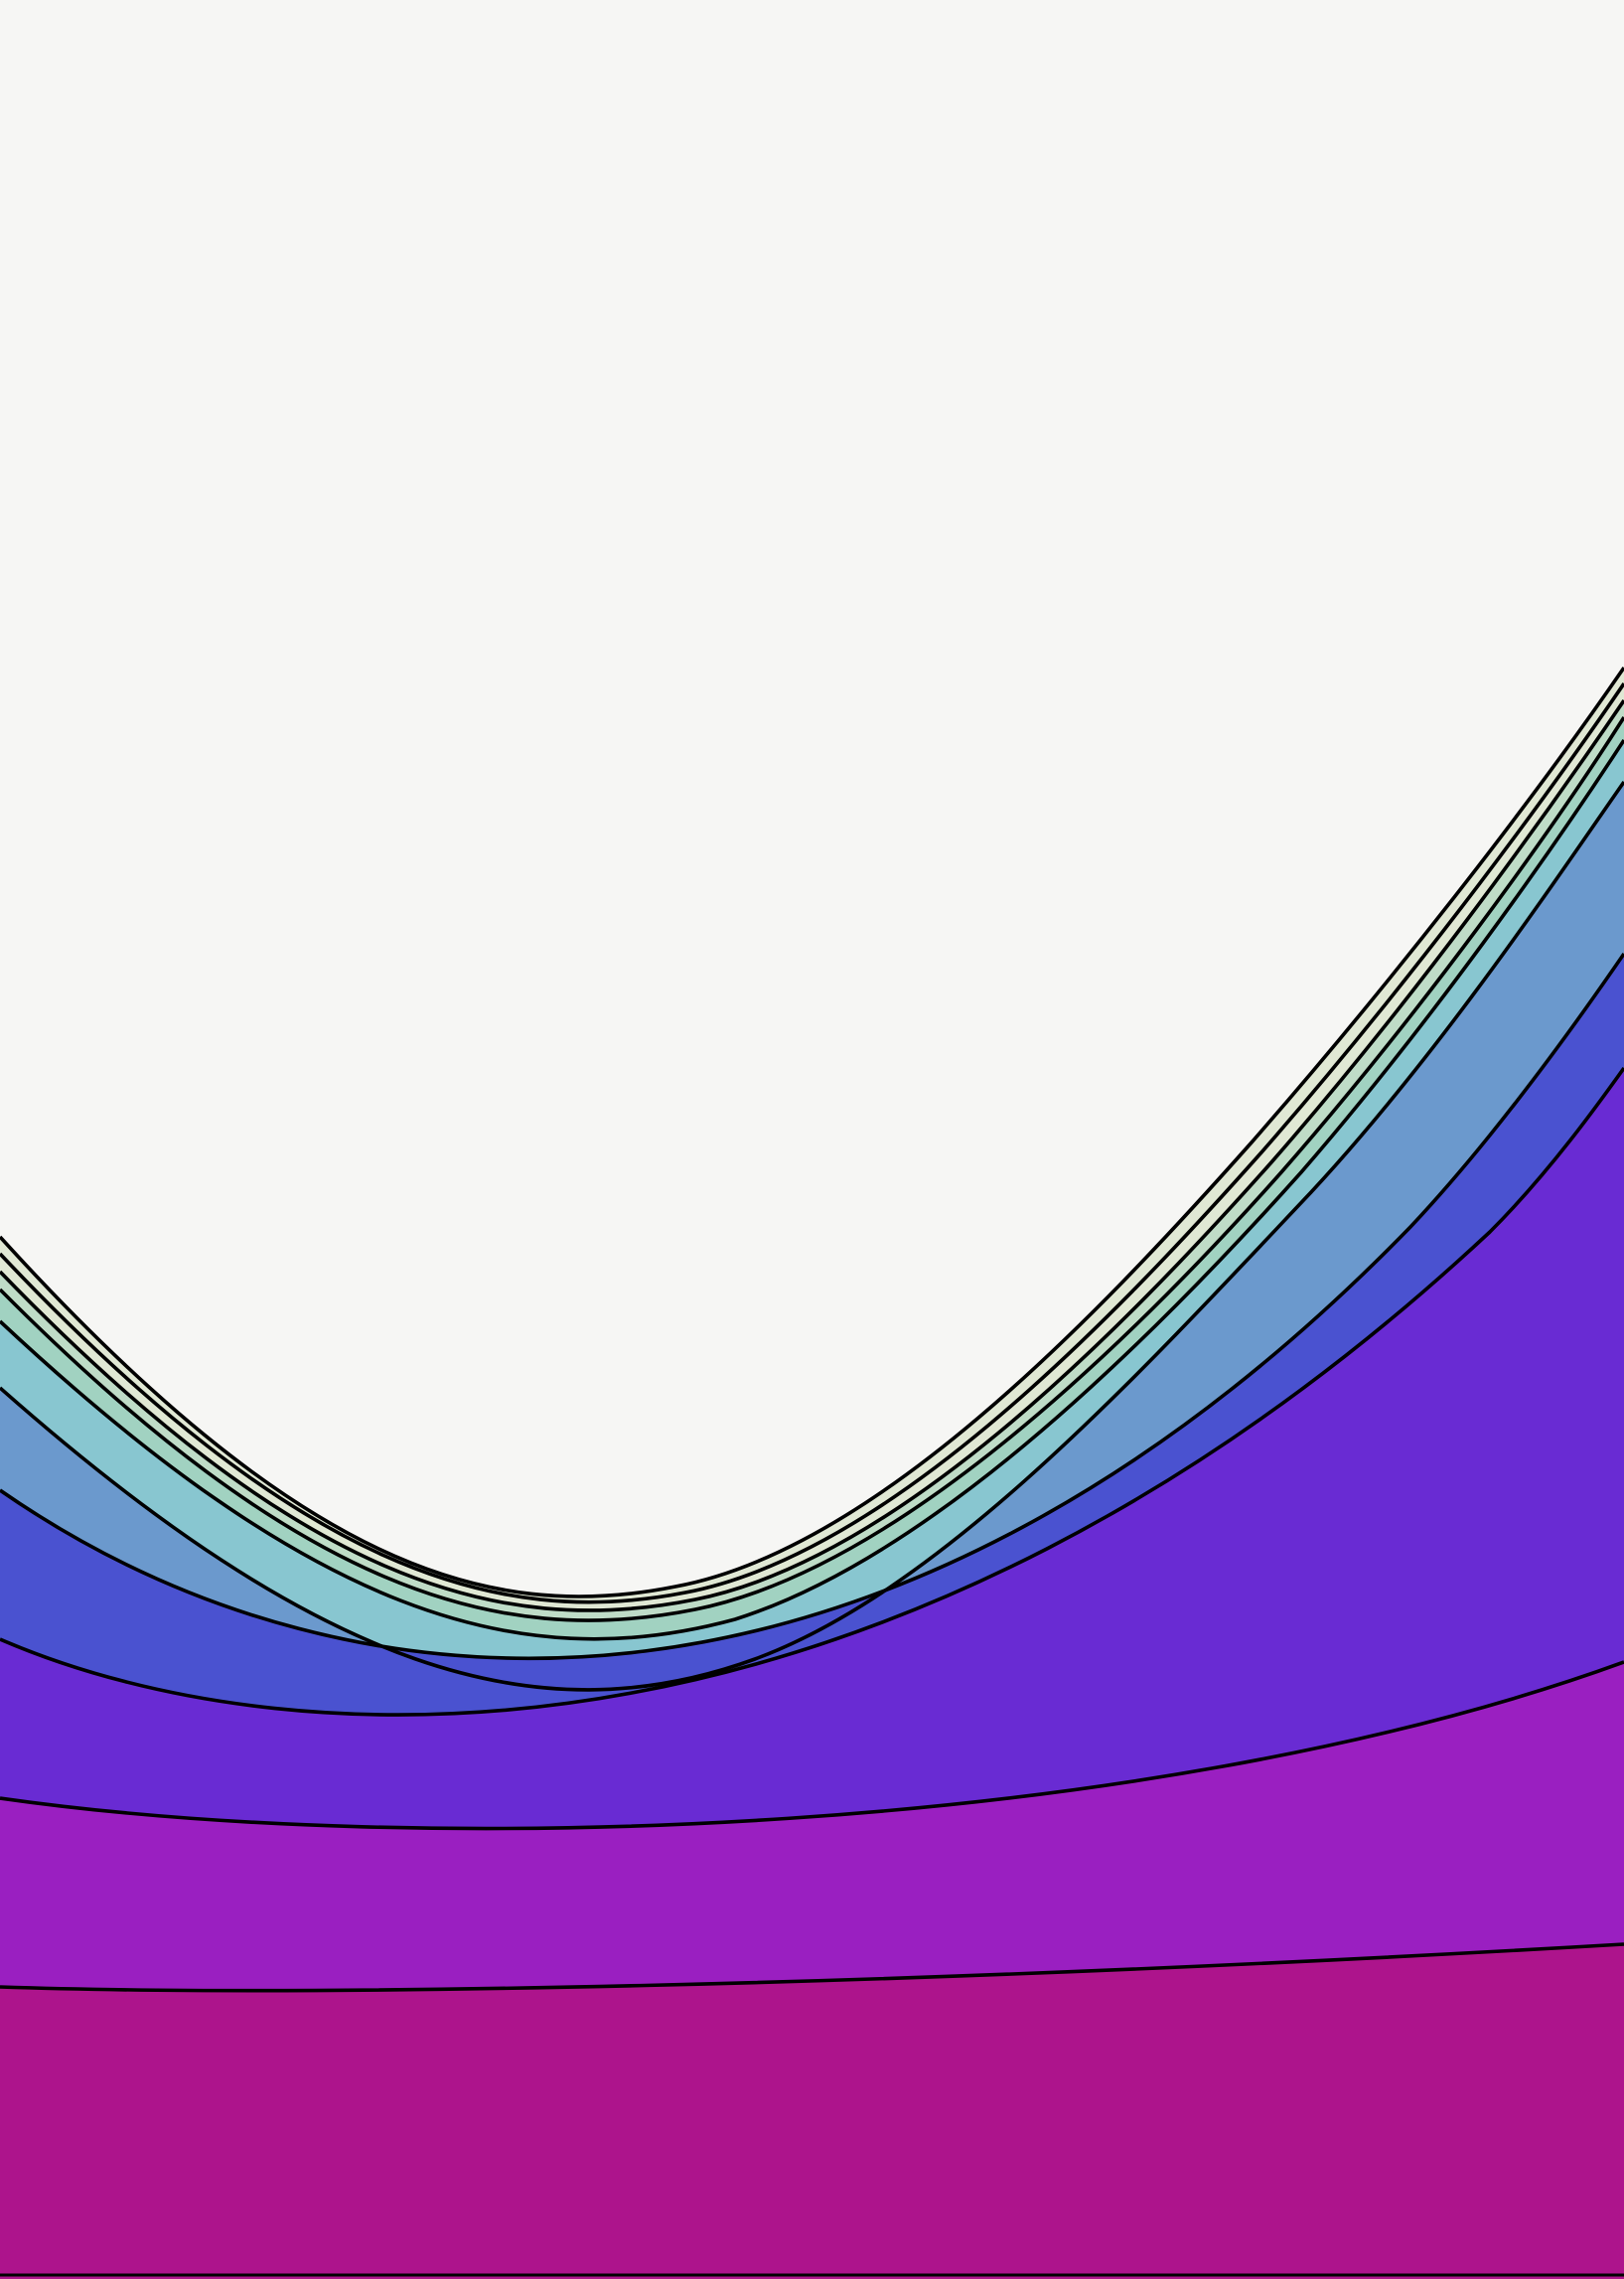  I want to click on band-magenta, so click(812, 2111).